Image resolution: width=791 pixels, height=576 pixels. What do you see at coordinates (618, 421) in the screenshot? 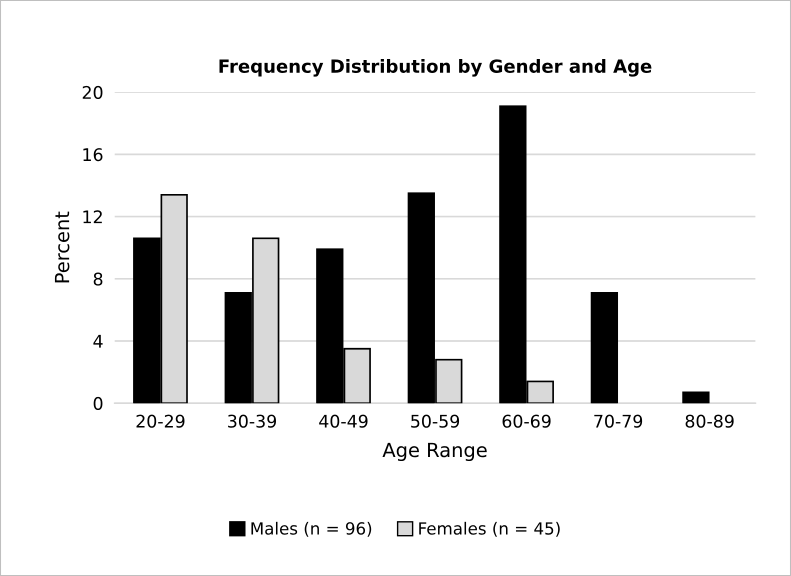
I see `x-tick-label: 70-79` at bounding box center [618, 421].